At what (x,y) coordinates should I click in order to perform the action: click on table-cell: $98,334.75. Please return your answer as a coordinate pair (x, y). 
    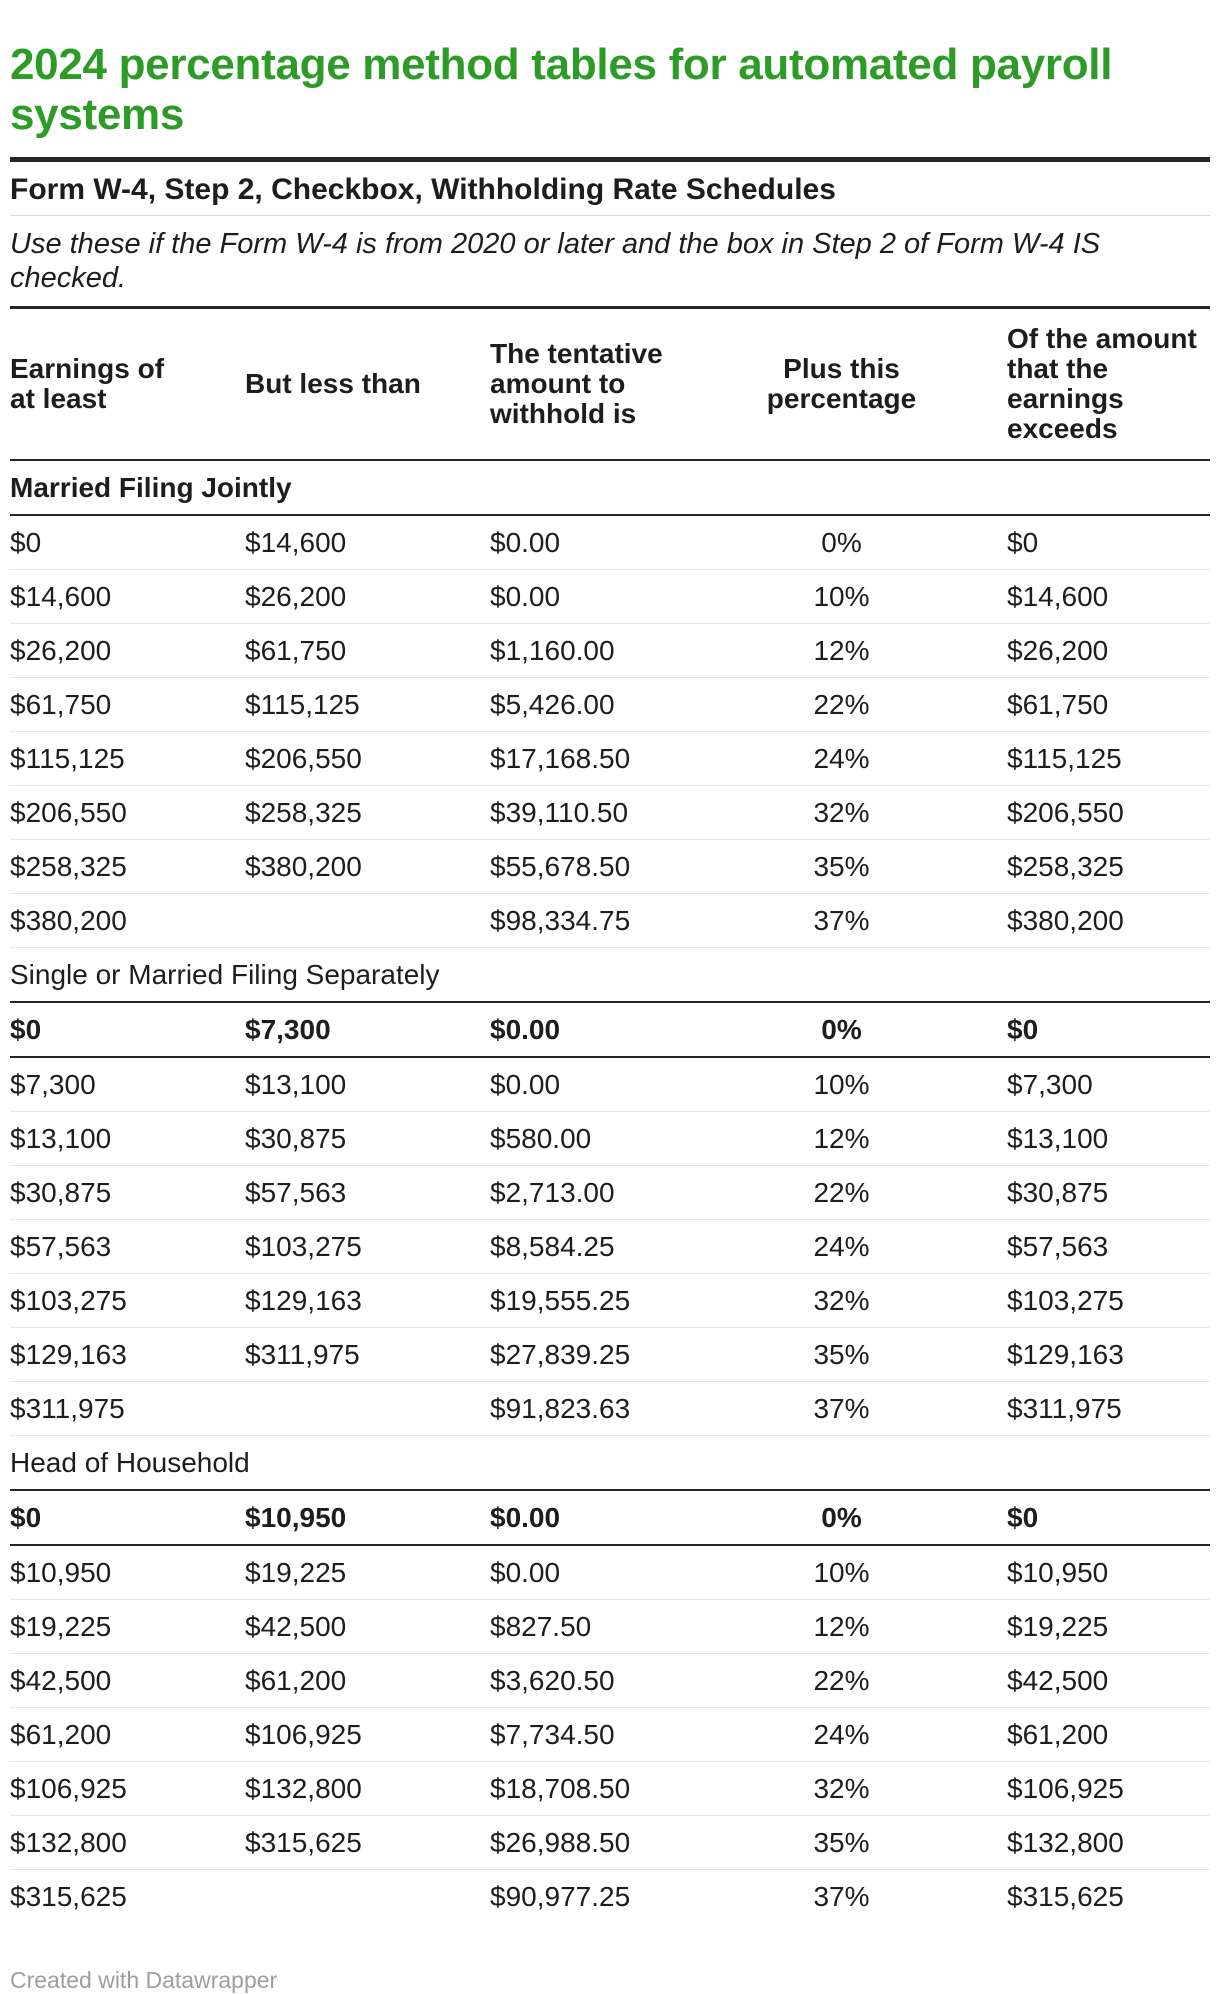
    Looking at the image, I should click on (615, 920).